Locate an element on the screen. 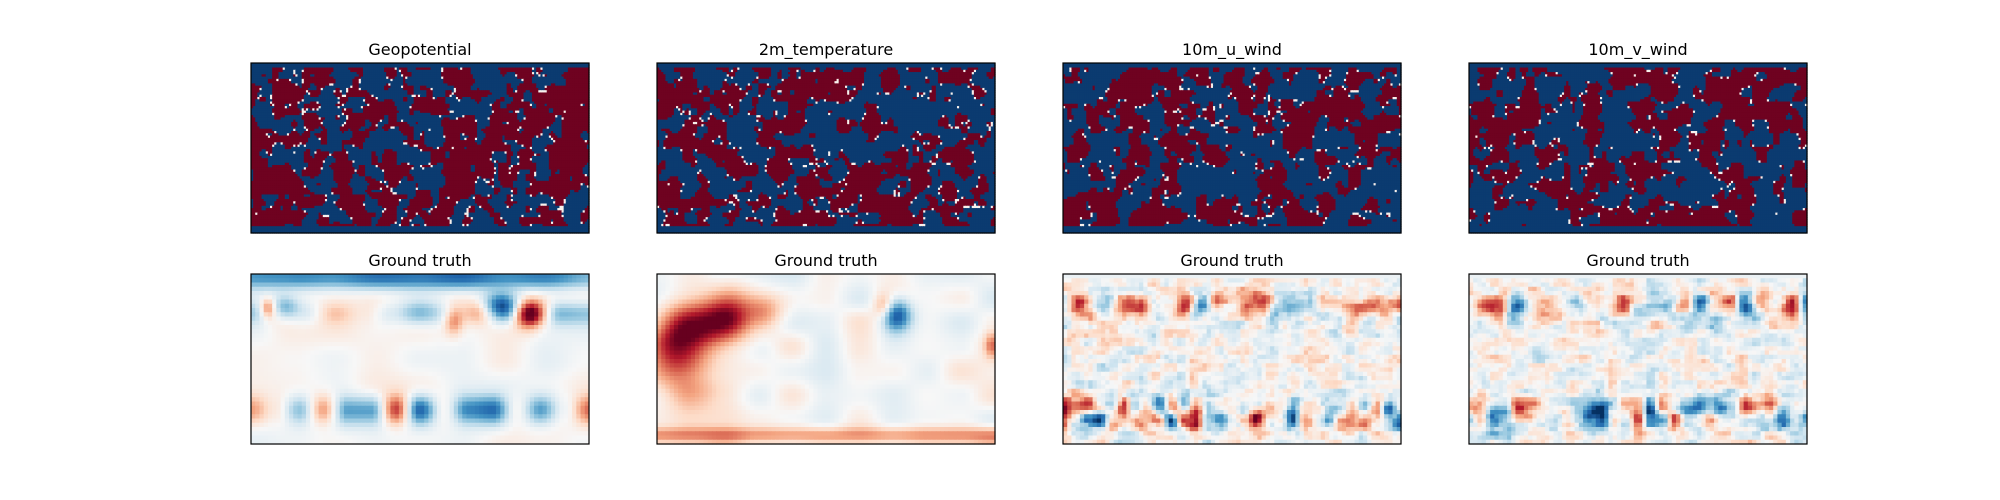 The width and height of the screenshot is (2000, 500). panel-title: Geopotential is located at coordinates (419, 49).